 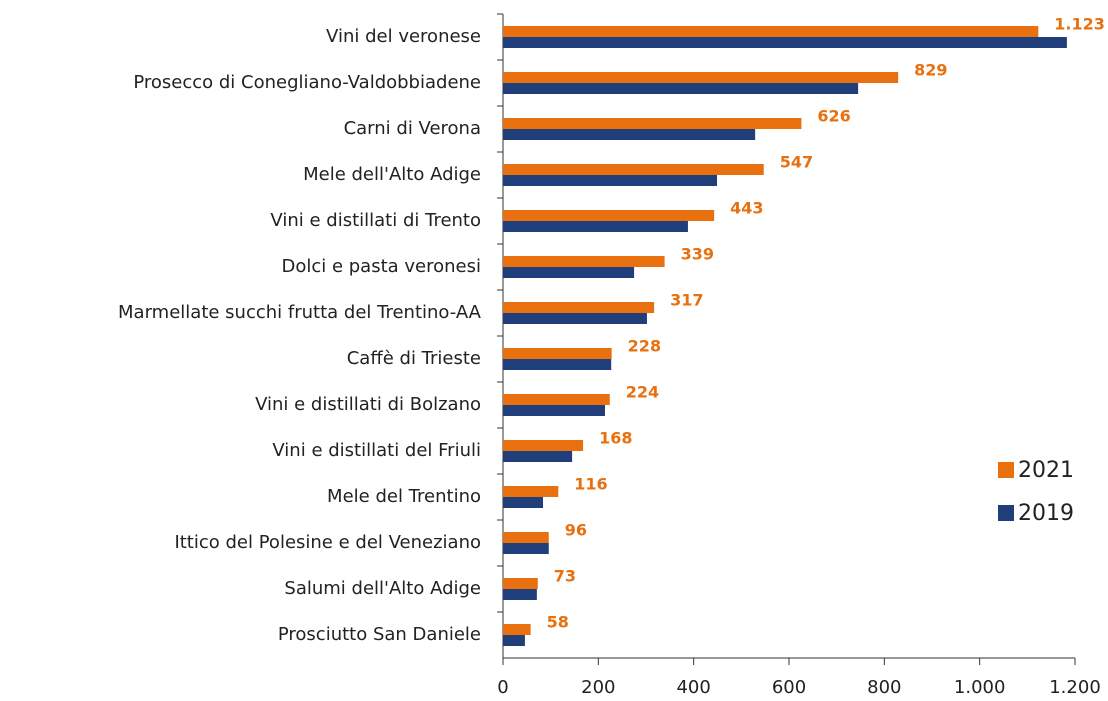 I want to click on y-tick-label: Ittico del Polesine e del Veneziano, so click(x=327, y=542).